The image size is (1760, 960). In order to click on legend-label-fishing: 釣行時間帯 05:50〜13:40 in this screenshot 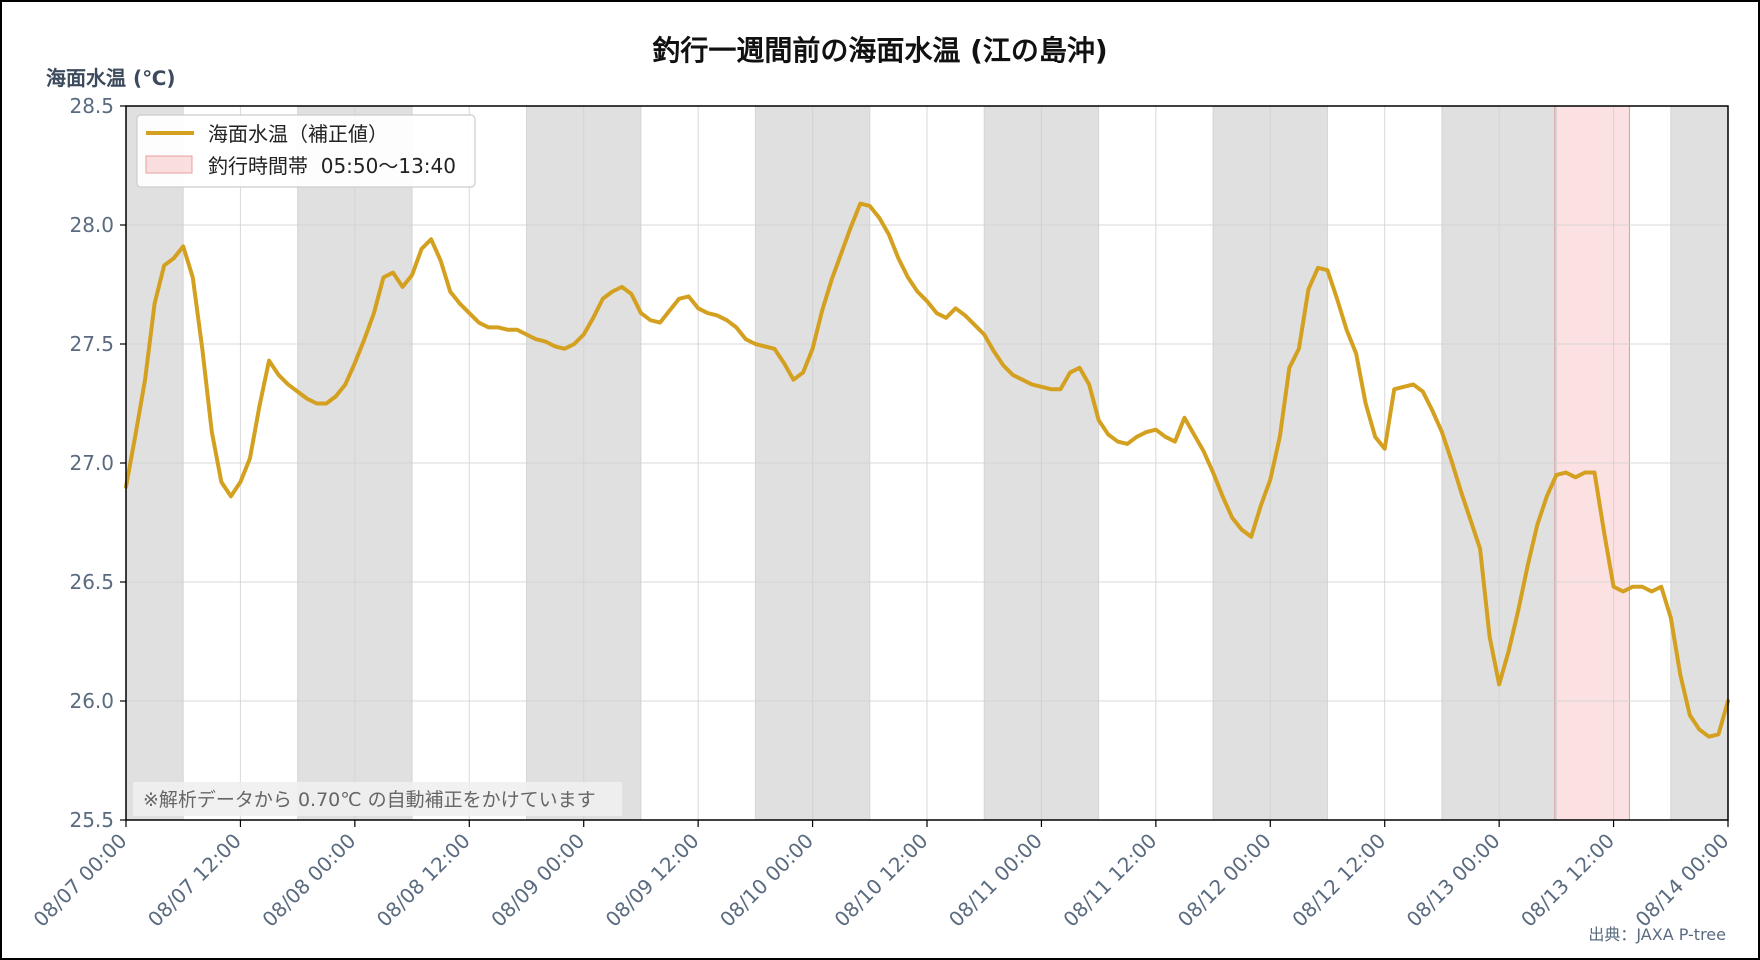, I will do `click(332, 166)`.